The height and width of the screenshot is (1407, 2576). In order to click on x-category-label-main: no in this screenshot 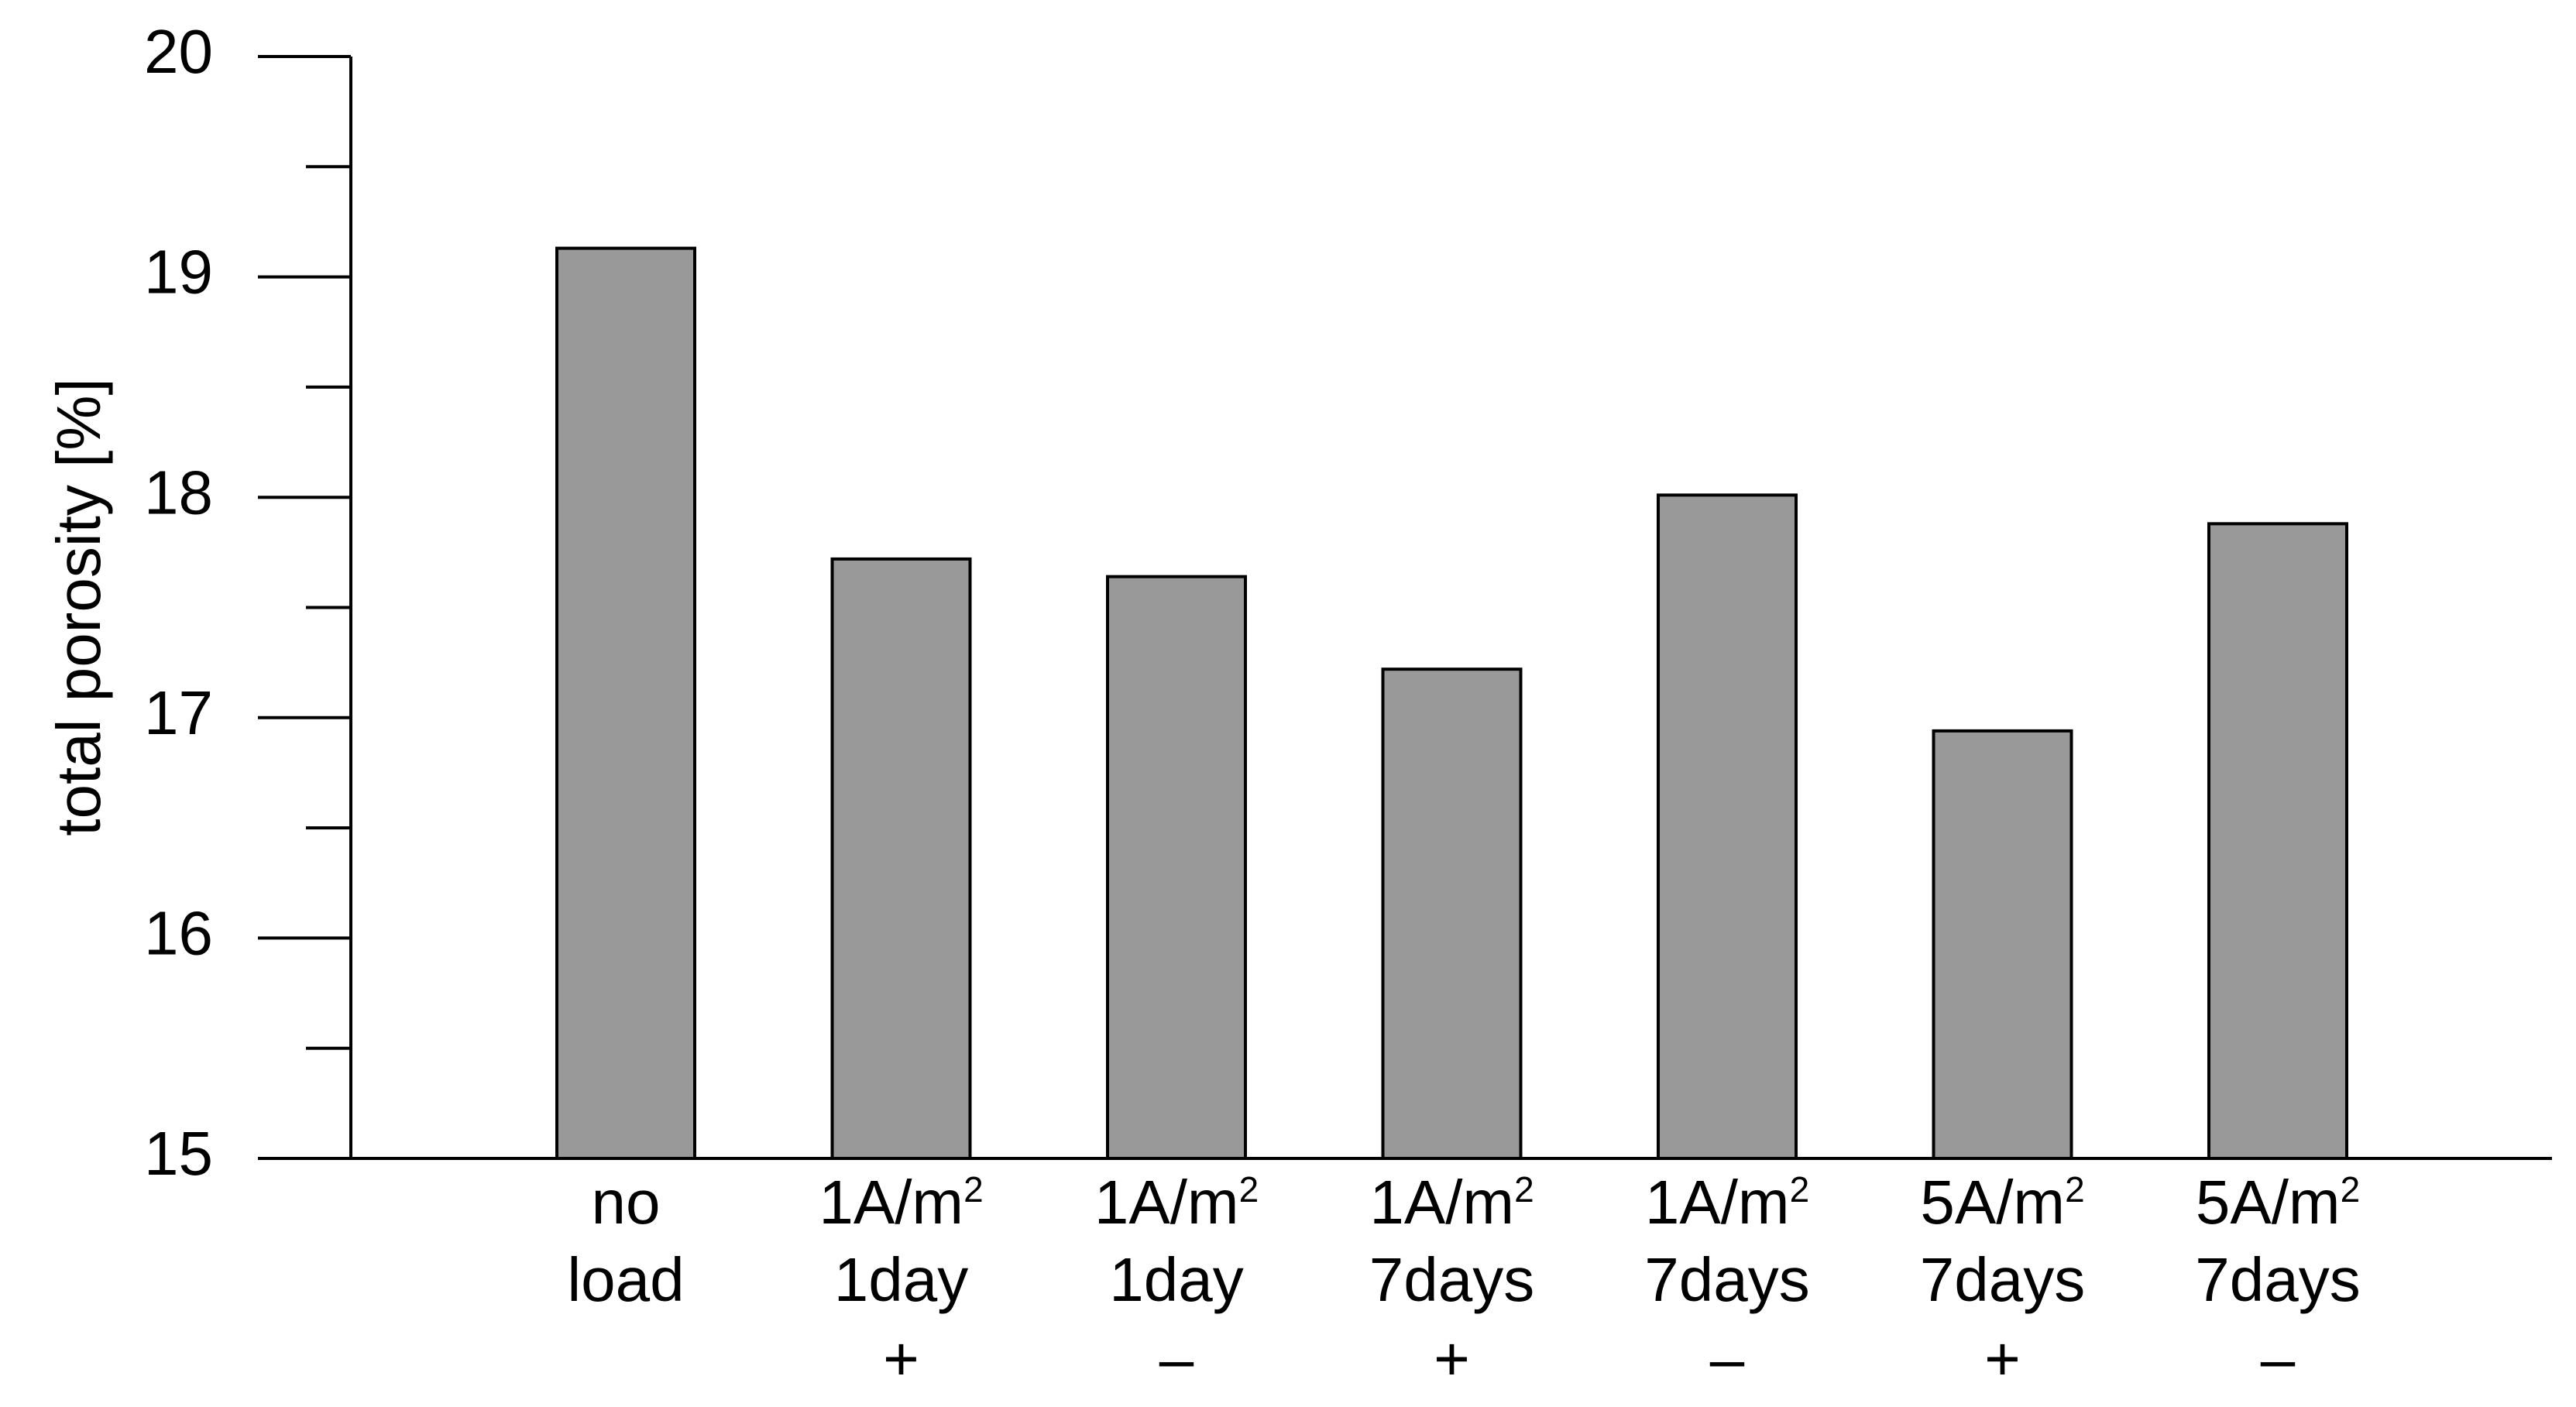, I will do `click(626, 1202)`.